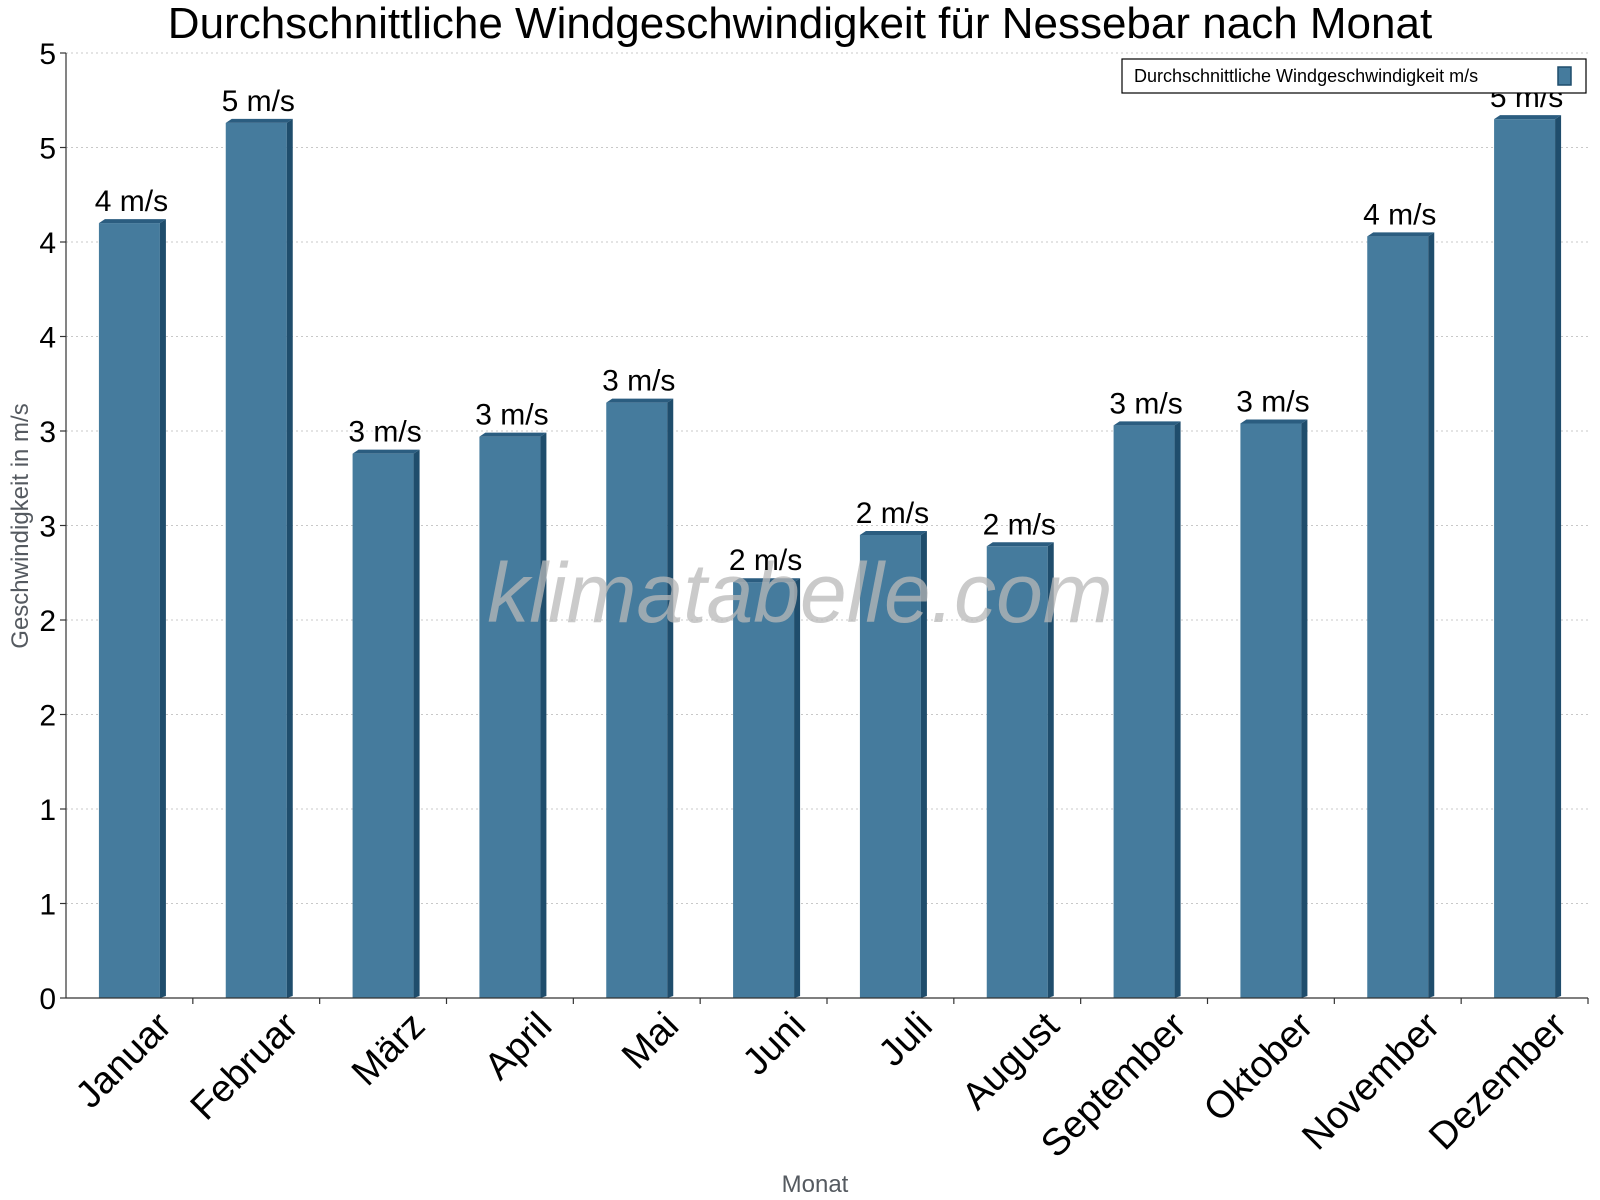 This screenshot has height=1200, width=1600. I want to click on bar-september, so click(1147, 710).